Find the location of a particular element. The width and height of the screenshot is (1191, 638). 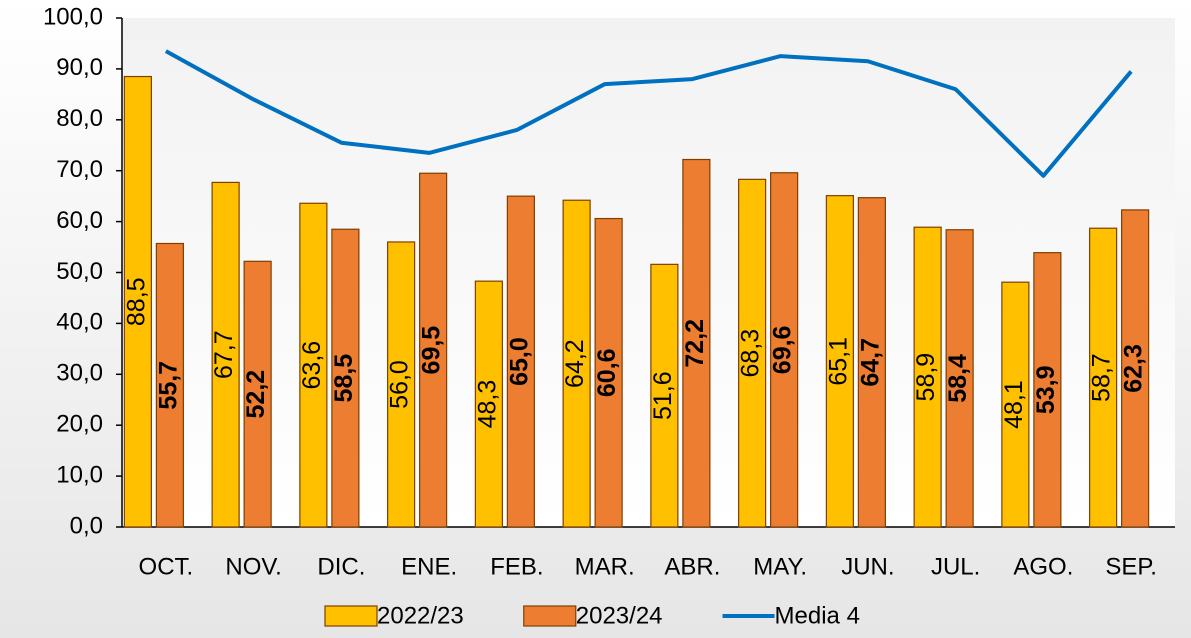

y-tick-label: 40,0 is located at coordinates (79, 322).